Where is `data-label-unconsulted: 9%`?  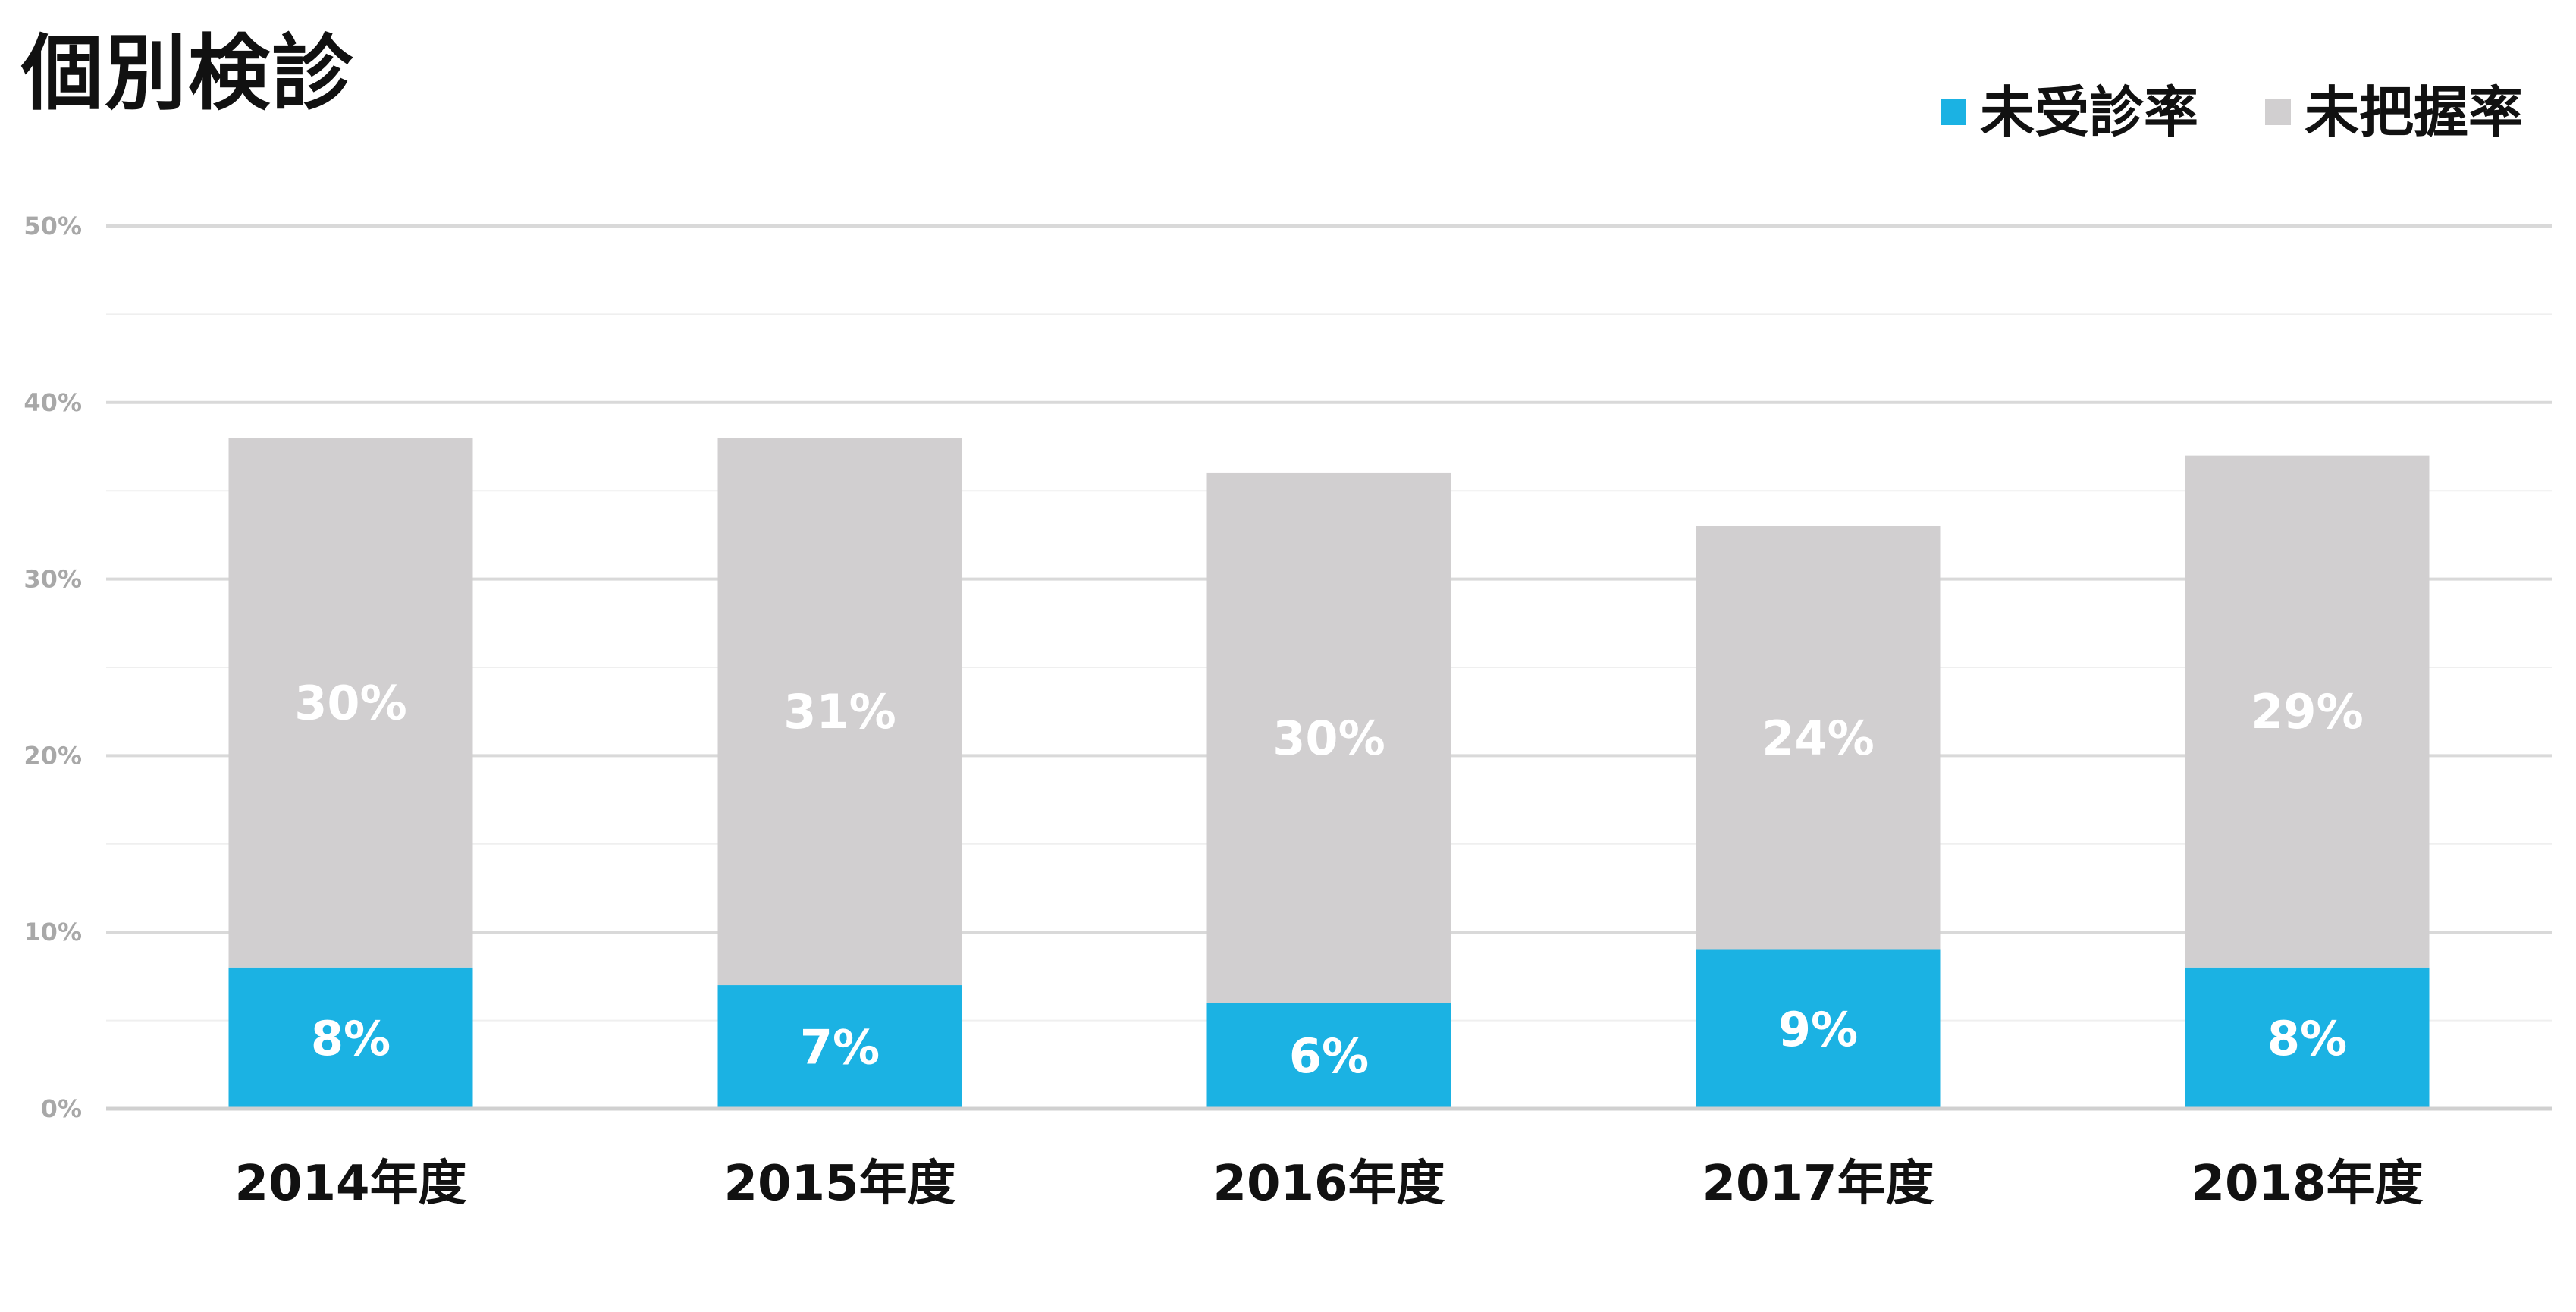 data-label-unconsulted: 9% is located at coordinates (1818, 1029).